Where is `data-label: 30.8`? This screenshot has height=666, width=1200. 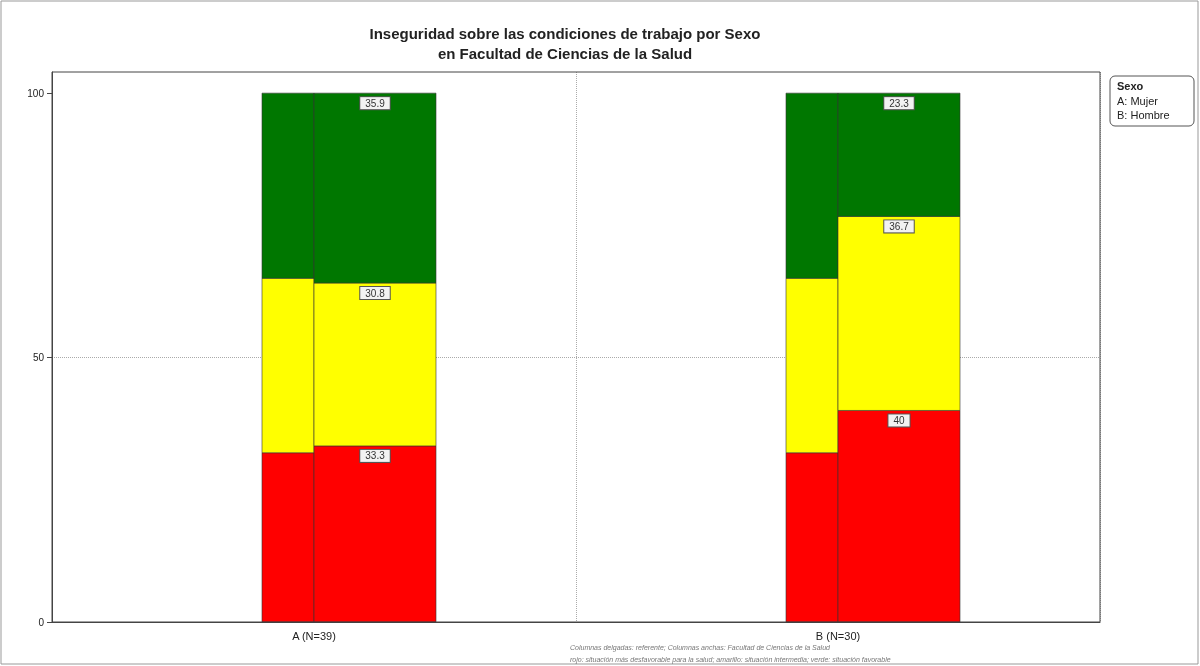
data-label: 30.8 is located at coordinates (375, 293).